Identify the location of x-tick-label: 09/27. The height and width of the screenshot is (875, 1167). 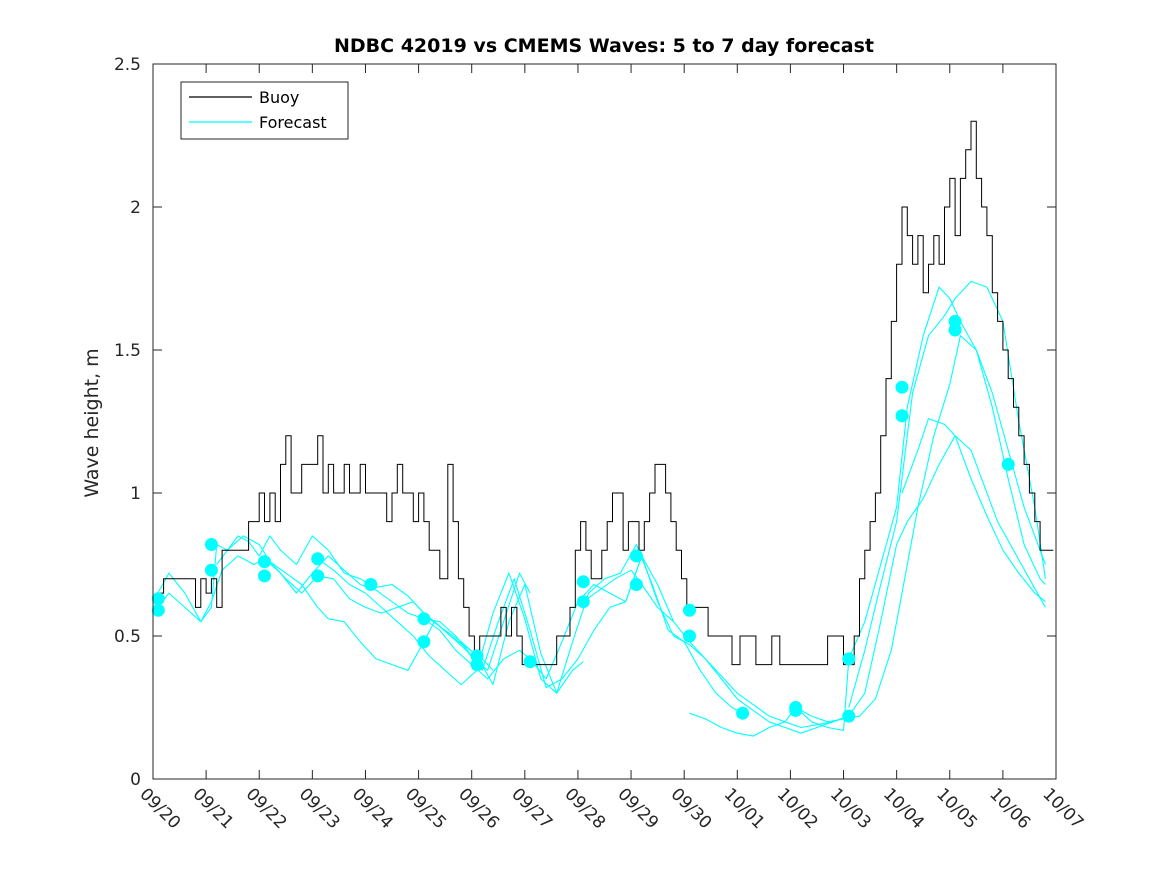
(531, 808).